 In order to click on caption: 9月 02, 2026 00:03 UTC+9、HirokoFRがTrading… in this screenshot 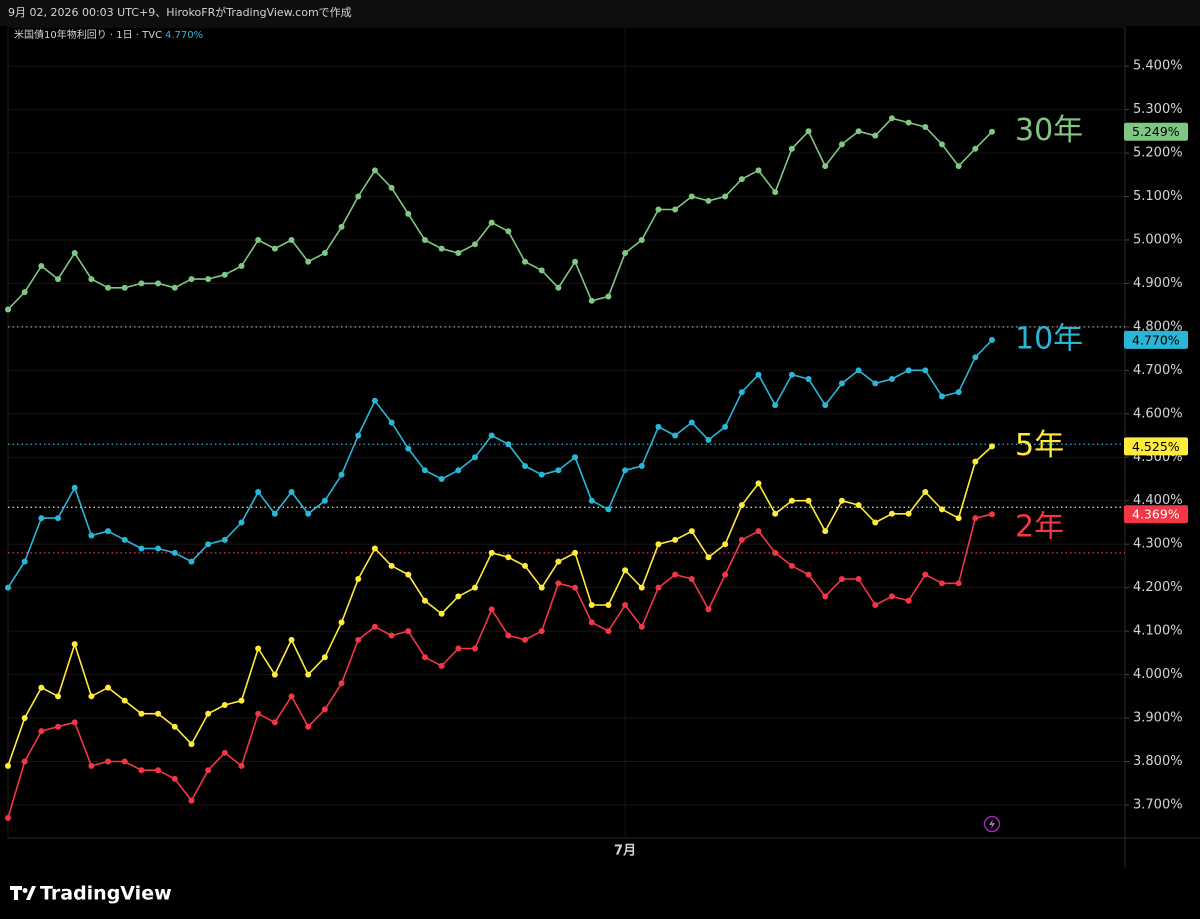, I will do `click(180, 12)`.